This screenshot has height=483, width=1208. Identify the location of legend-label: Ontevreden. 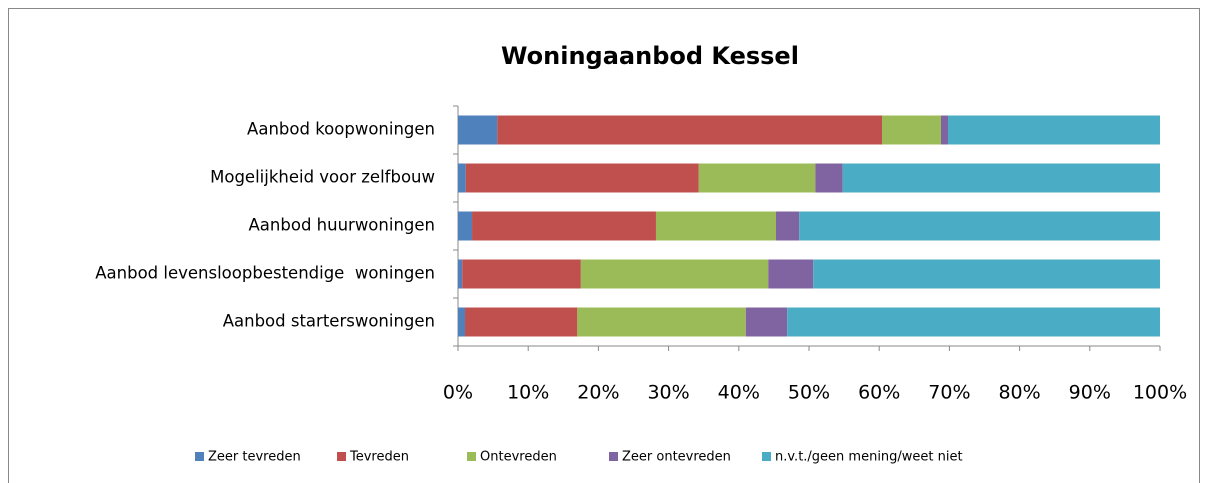
(518, 457).